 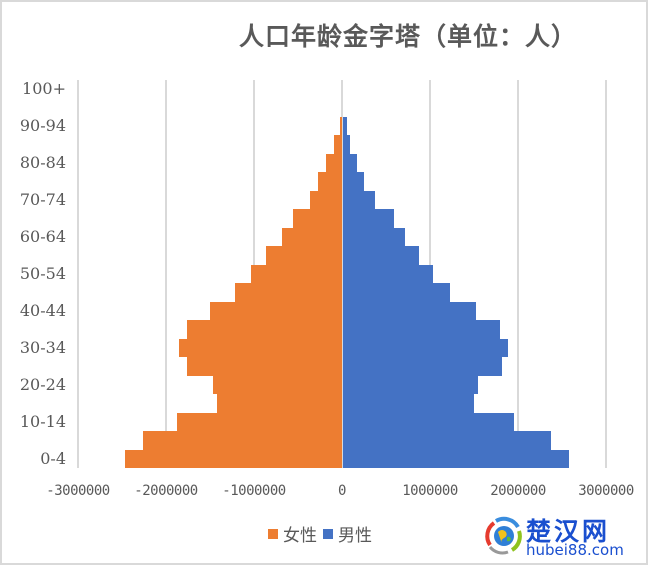 I want to click on y-category-label: 80-84, so click(x=42, y=163).